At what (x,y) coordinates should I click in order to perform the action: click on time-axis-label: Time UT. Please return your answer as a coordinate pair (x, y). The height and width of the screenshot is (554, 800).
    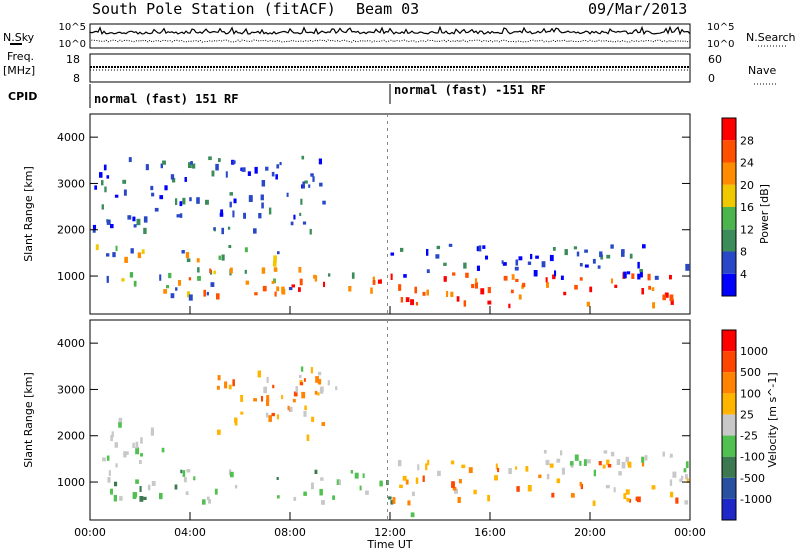
    Looking at the image, I should click on (389, 544).